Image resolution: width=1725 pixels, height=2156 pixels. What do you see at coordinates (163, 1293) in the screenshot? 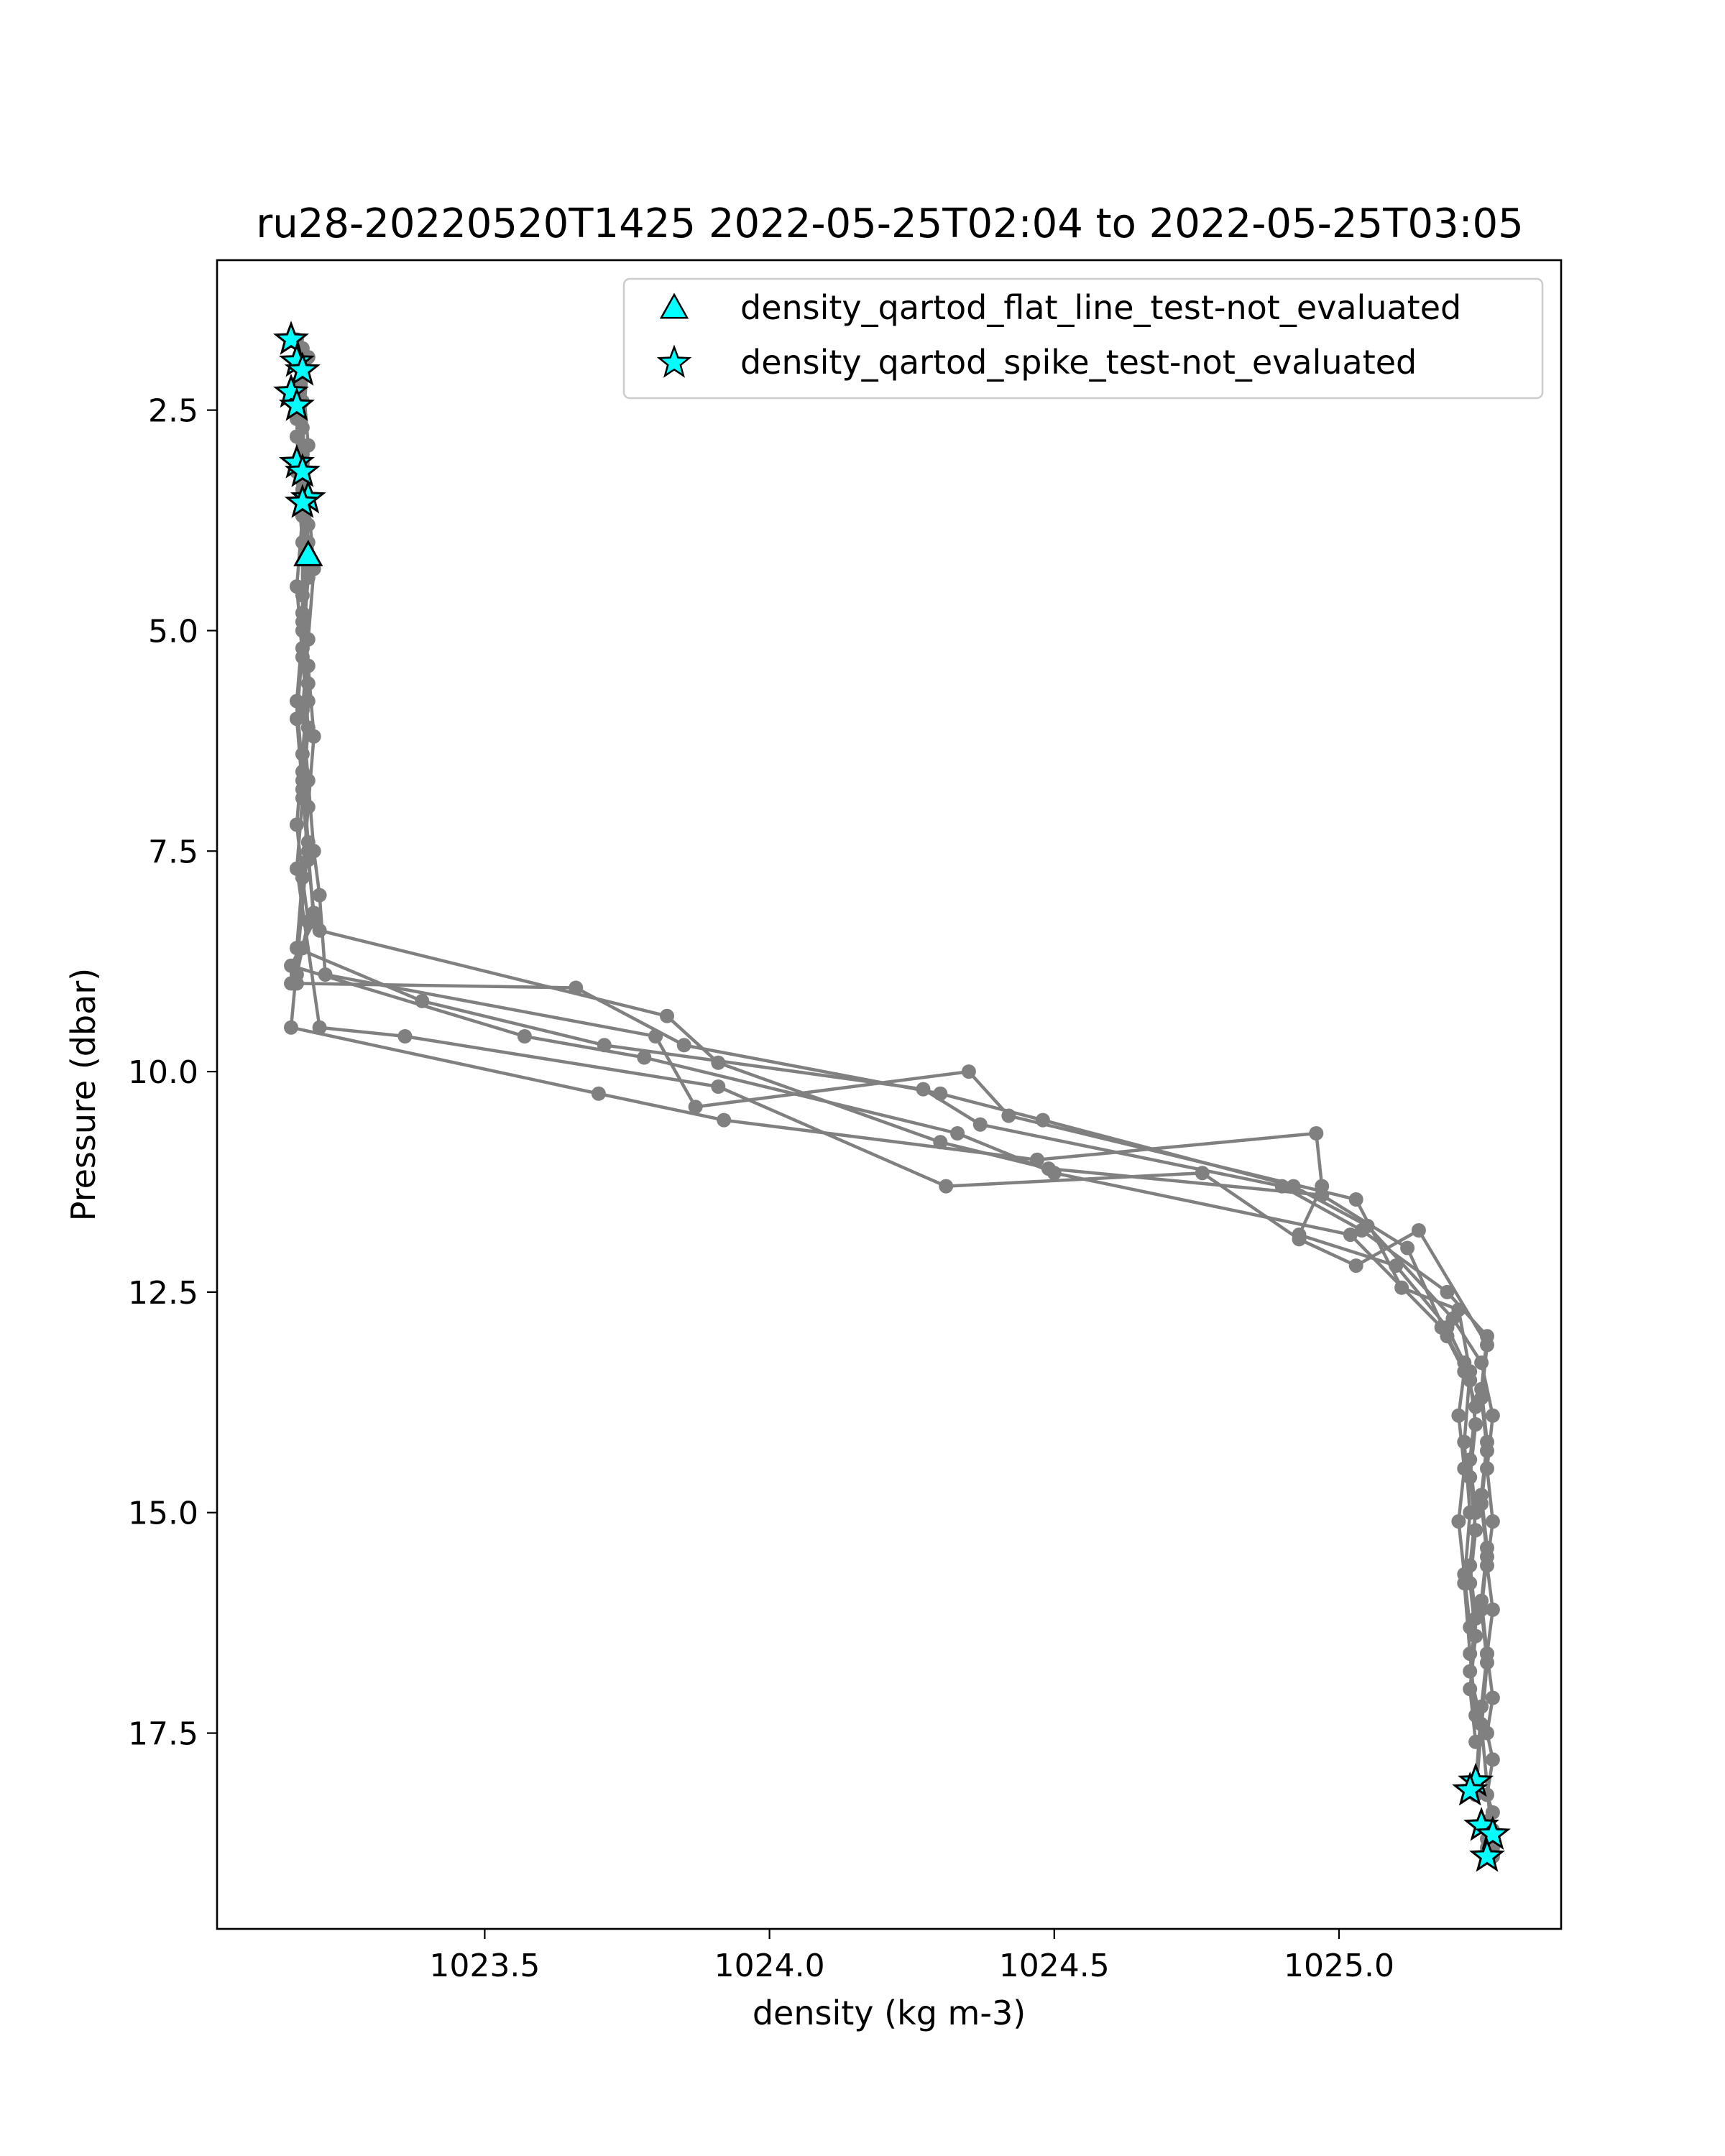
I see `y-tick-label: 12.5` at bounding box center [163, 1293].